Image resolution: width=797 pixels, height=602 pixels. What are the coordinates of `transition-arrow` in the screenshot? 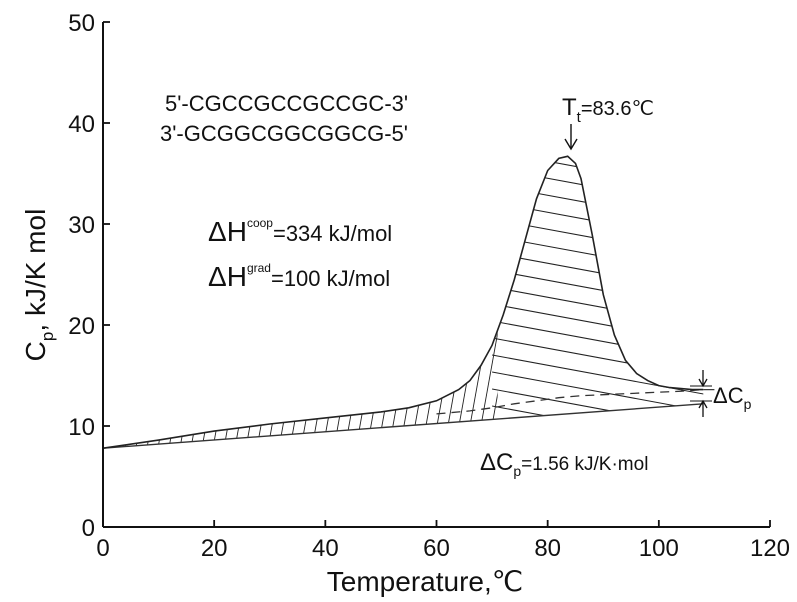 It's located at (571, 137).